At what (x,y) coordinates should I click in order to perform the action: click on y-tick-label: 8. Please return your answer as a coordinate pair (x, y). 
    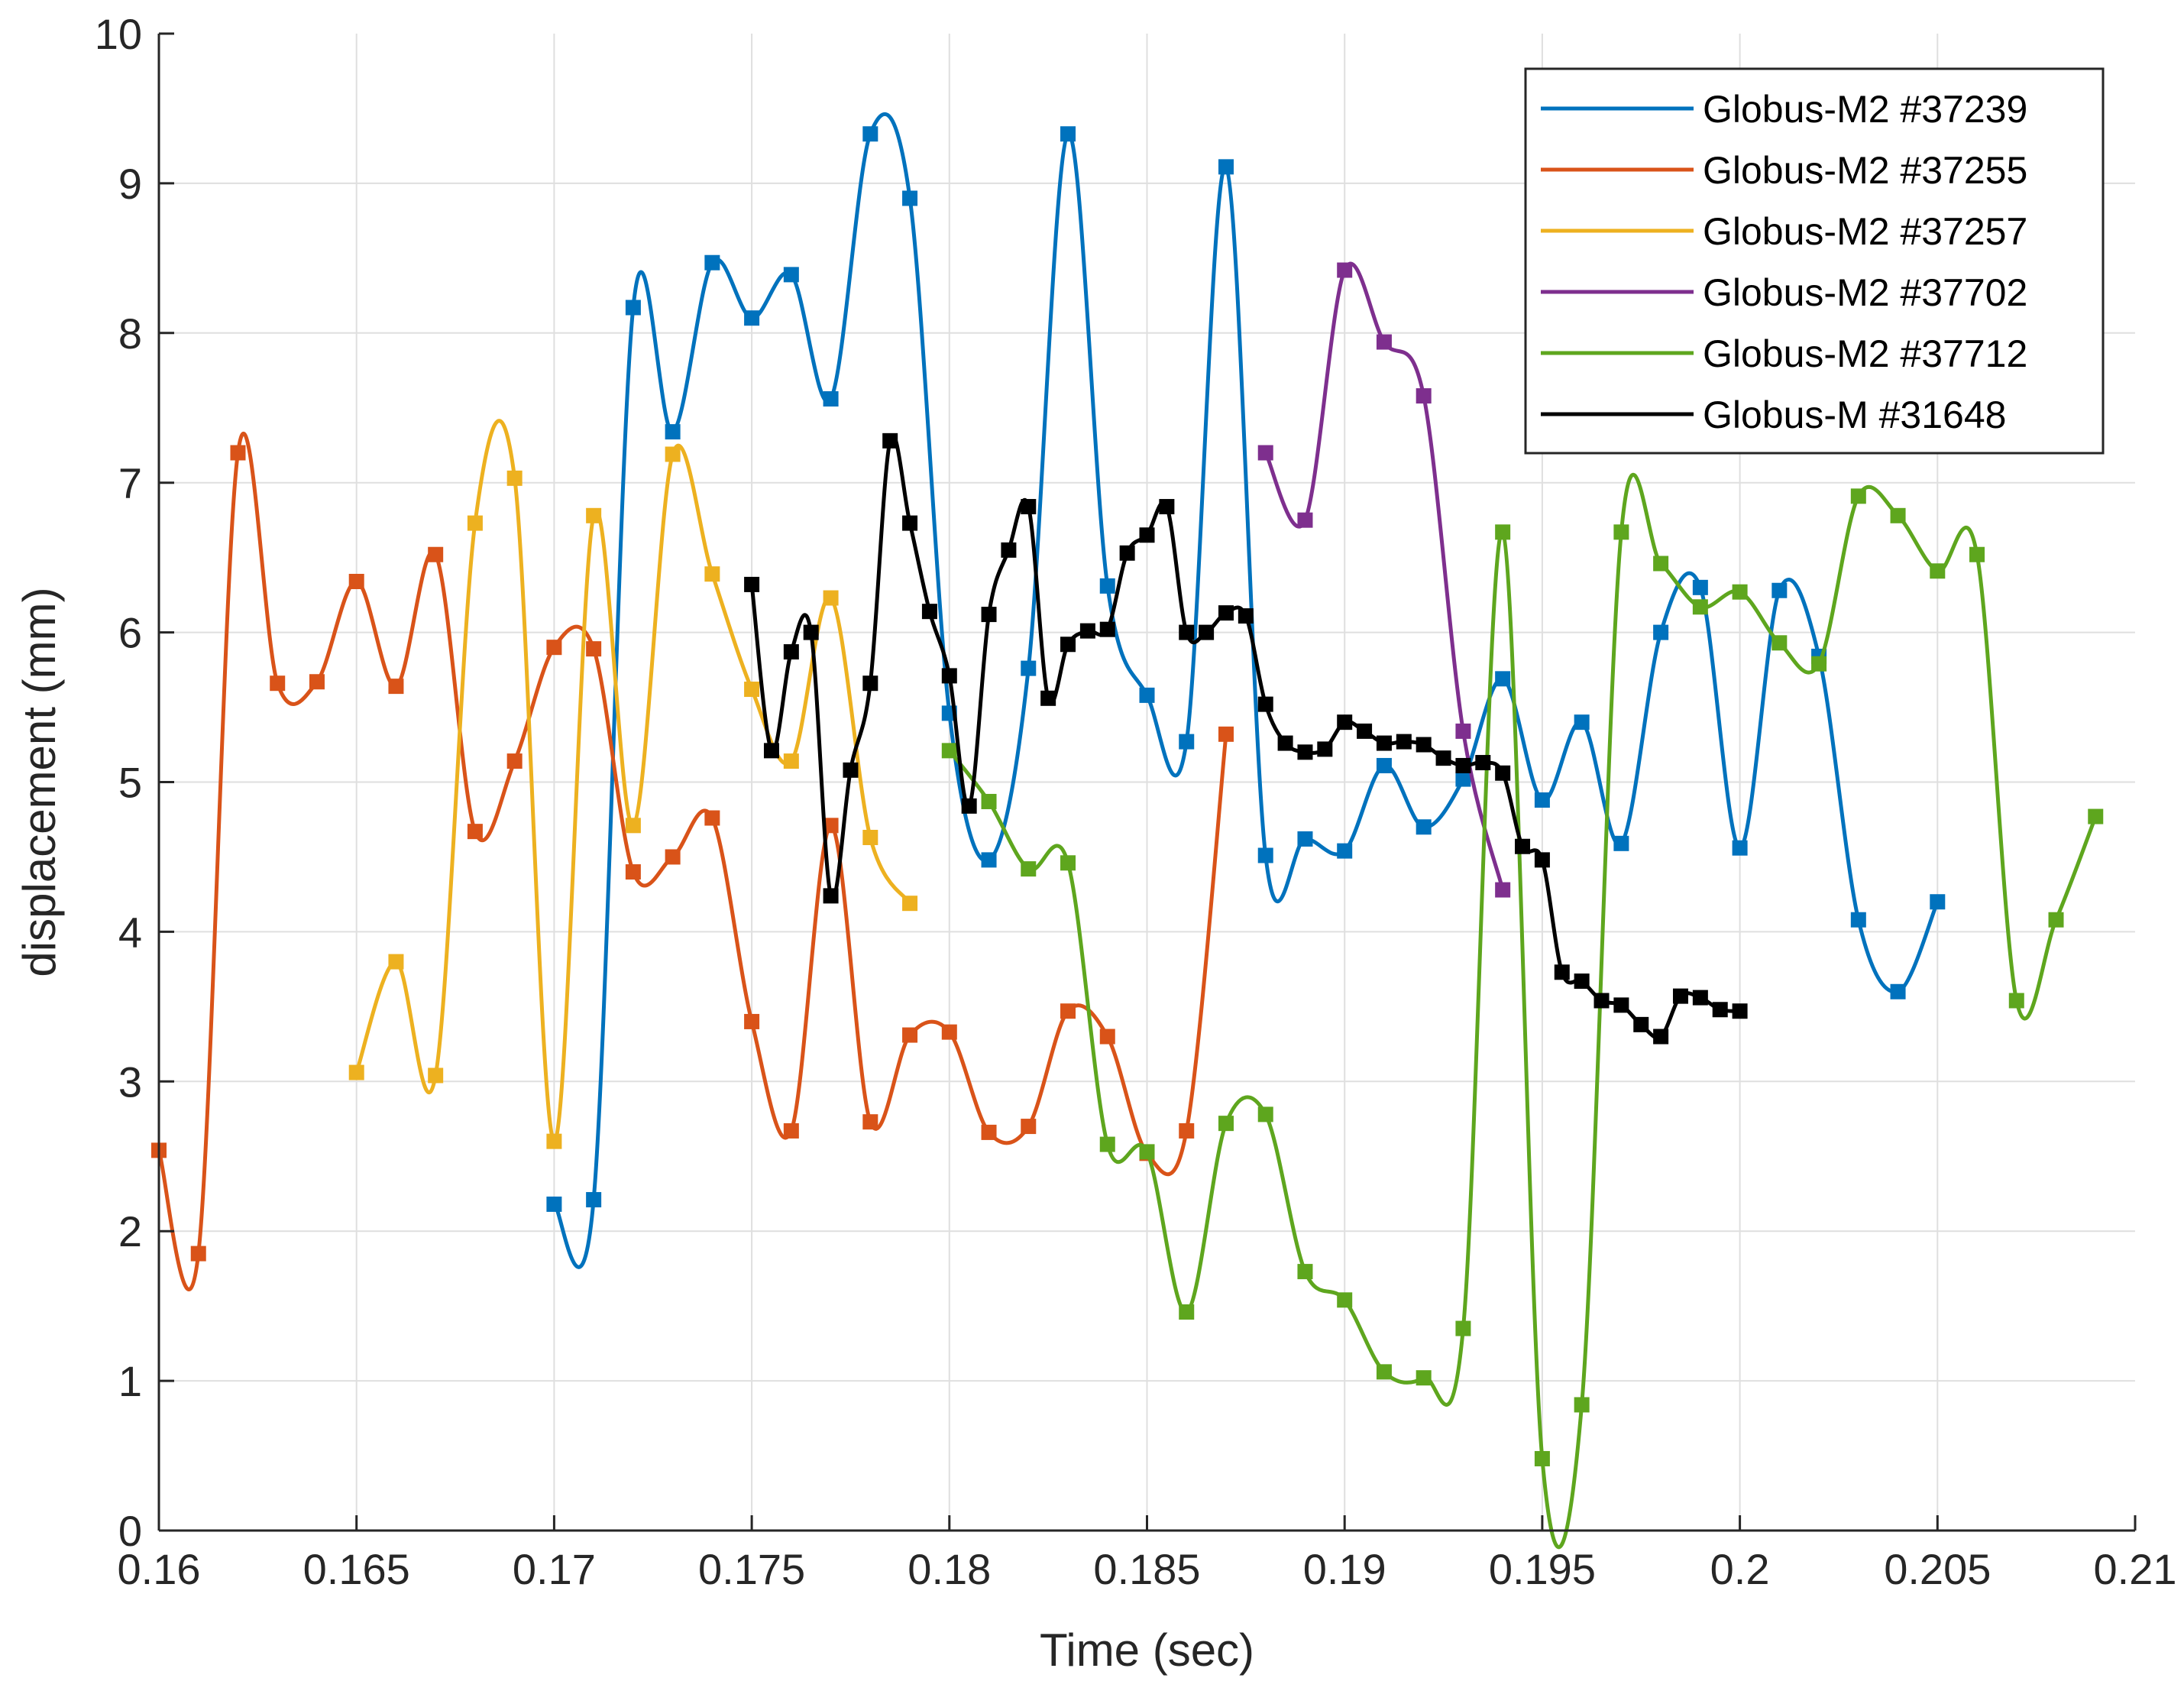
    Looking at the image, I should click on (130, 333).